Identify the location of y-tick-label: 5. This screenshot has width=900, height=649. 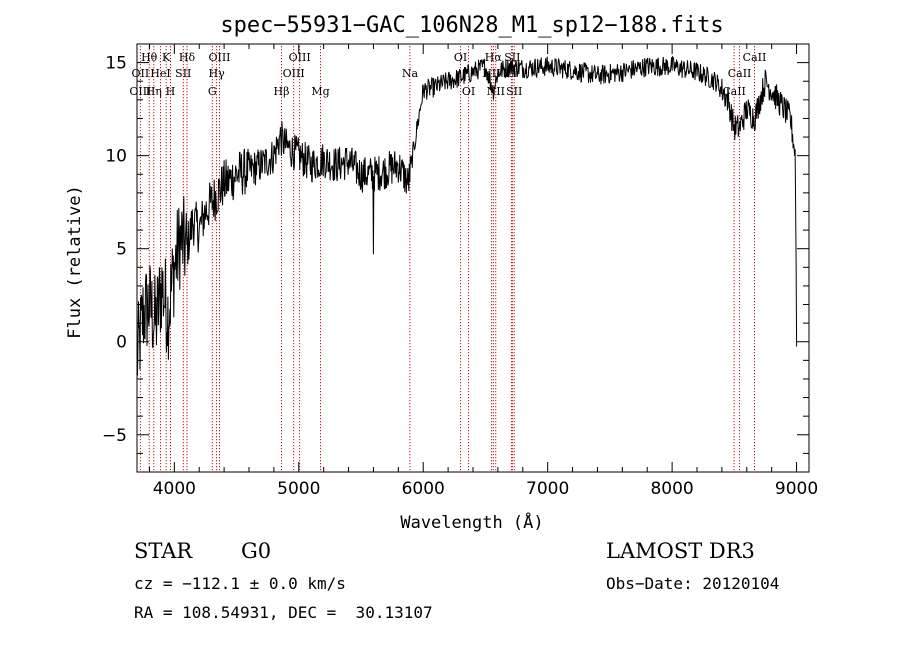
(121, 250).